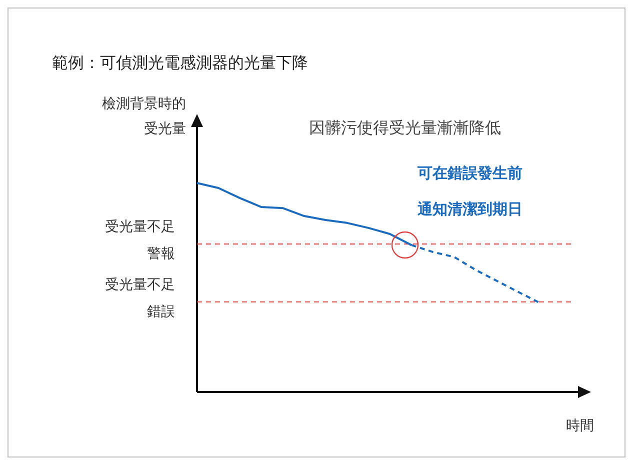 The height and width of the screenshot is (465, 633). What do you see at coordinates (470, 191) in the screenshot?
I see `text: 可在錯誤發生前通知清潔到期日` at bounding box center [470, 191].